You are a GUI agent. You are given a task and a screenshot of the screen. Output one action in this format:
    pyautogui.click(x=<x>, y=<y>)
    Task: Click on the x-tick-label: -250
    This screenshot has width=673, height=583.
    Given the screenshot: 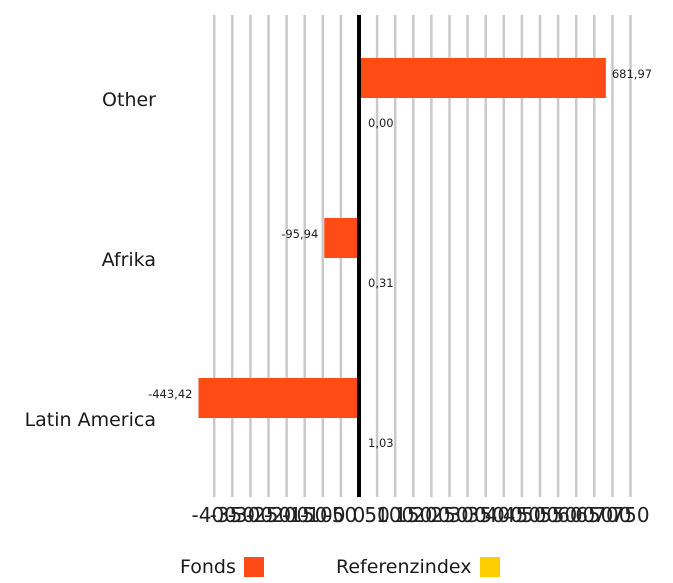 What is the action you would take?
    pyautogui.click(x=268, y=515)
    